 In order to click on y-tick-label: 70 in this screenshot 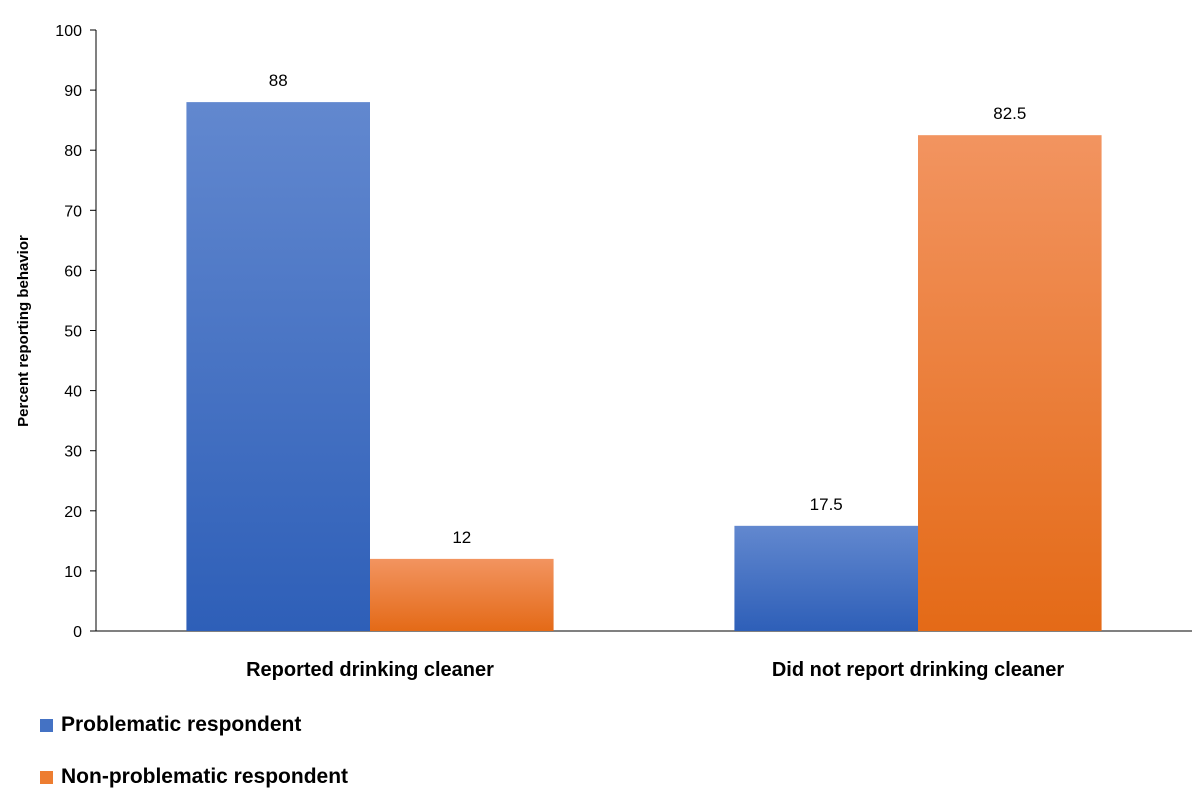, I will do `click(73, 211)`.